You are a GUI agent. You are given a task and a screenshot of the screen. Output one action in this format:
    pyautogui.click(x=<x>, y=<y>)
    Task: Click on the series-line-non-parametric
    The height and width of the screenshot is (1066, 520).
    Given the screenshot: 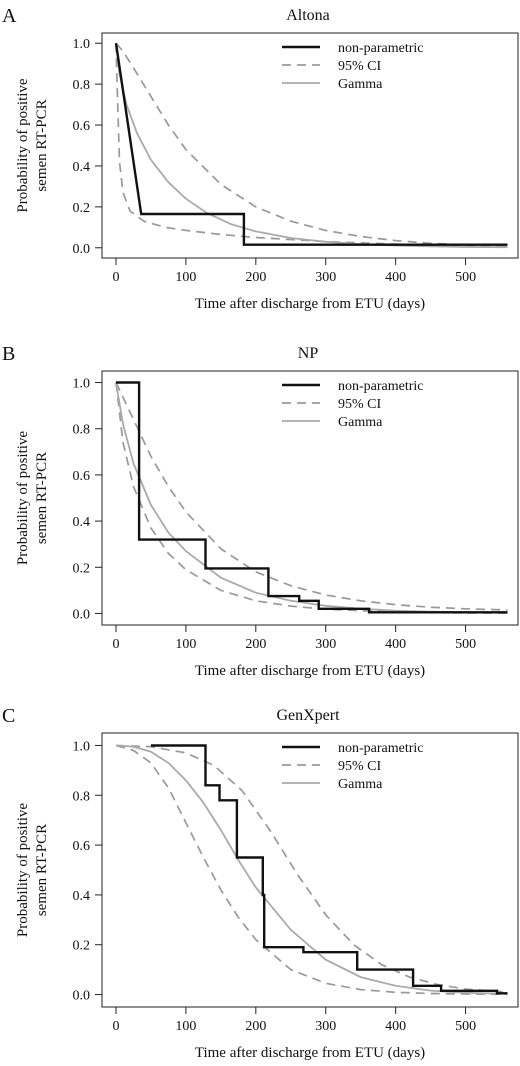 What is the action you would take?
    pyautogui.click(x=311, y=144)
    